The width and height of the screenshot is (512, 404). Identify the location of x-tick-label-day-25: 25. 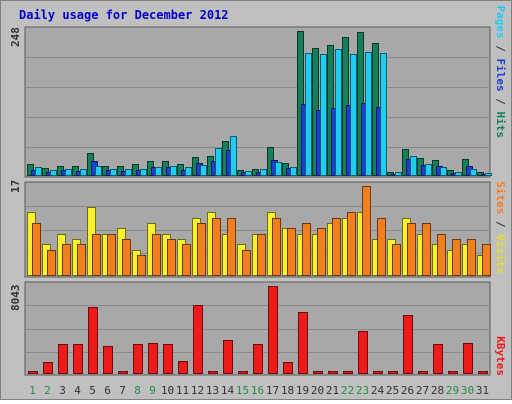
(392, 390).